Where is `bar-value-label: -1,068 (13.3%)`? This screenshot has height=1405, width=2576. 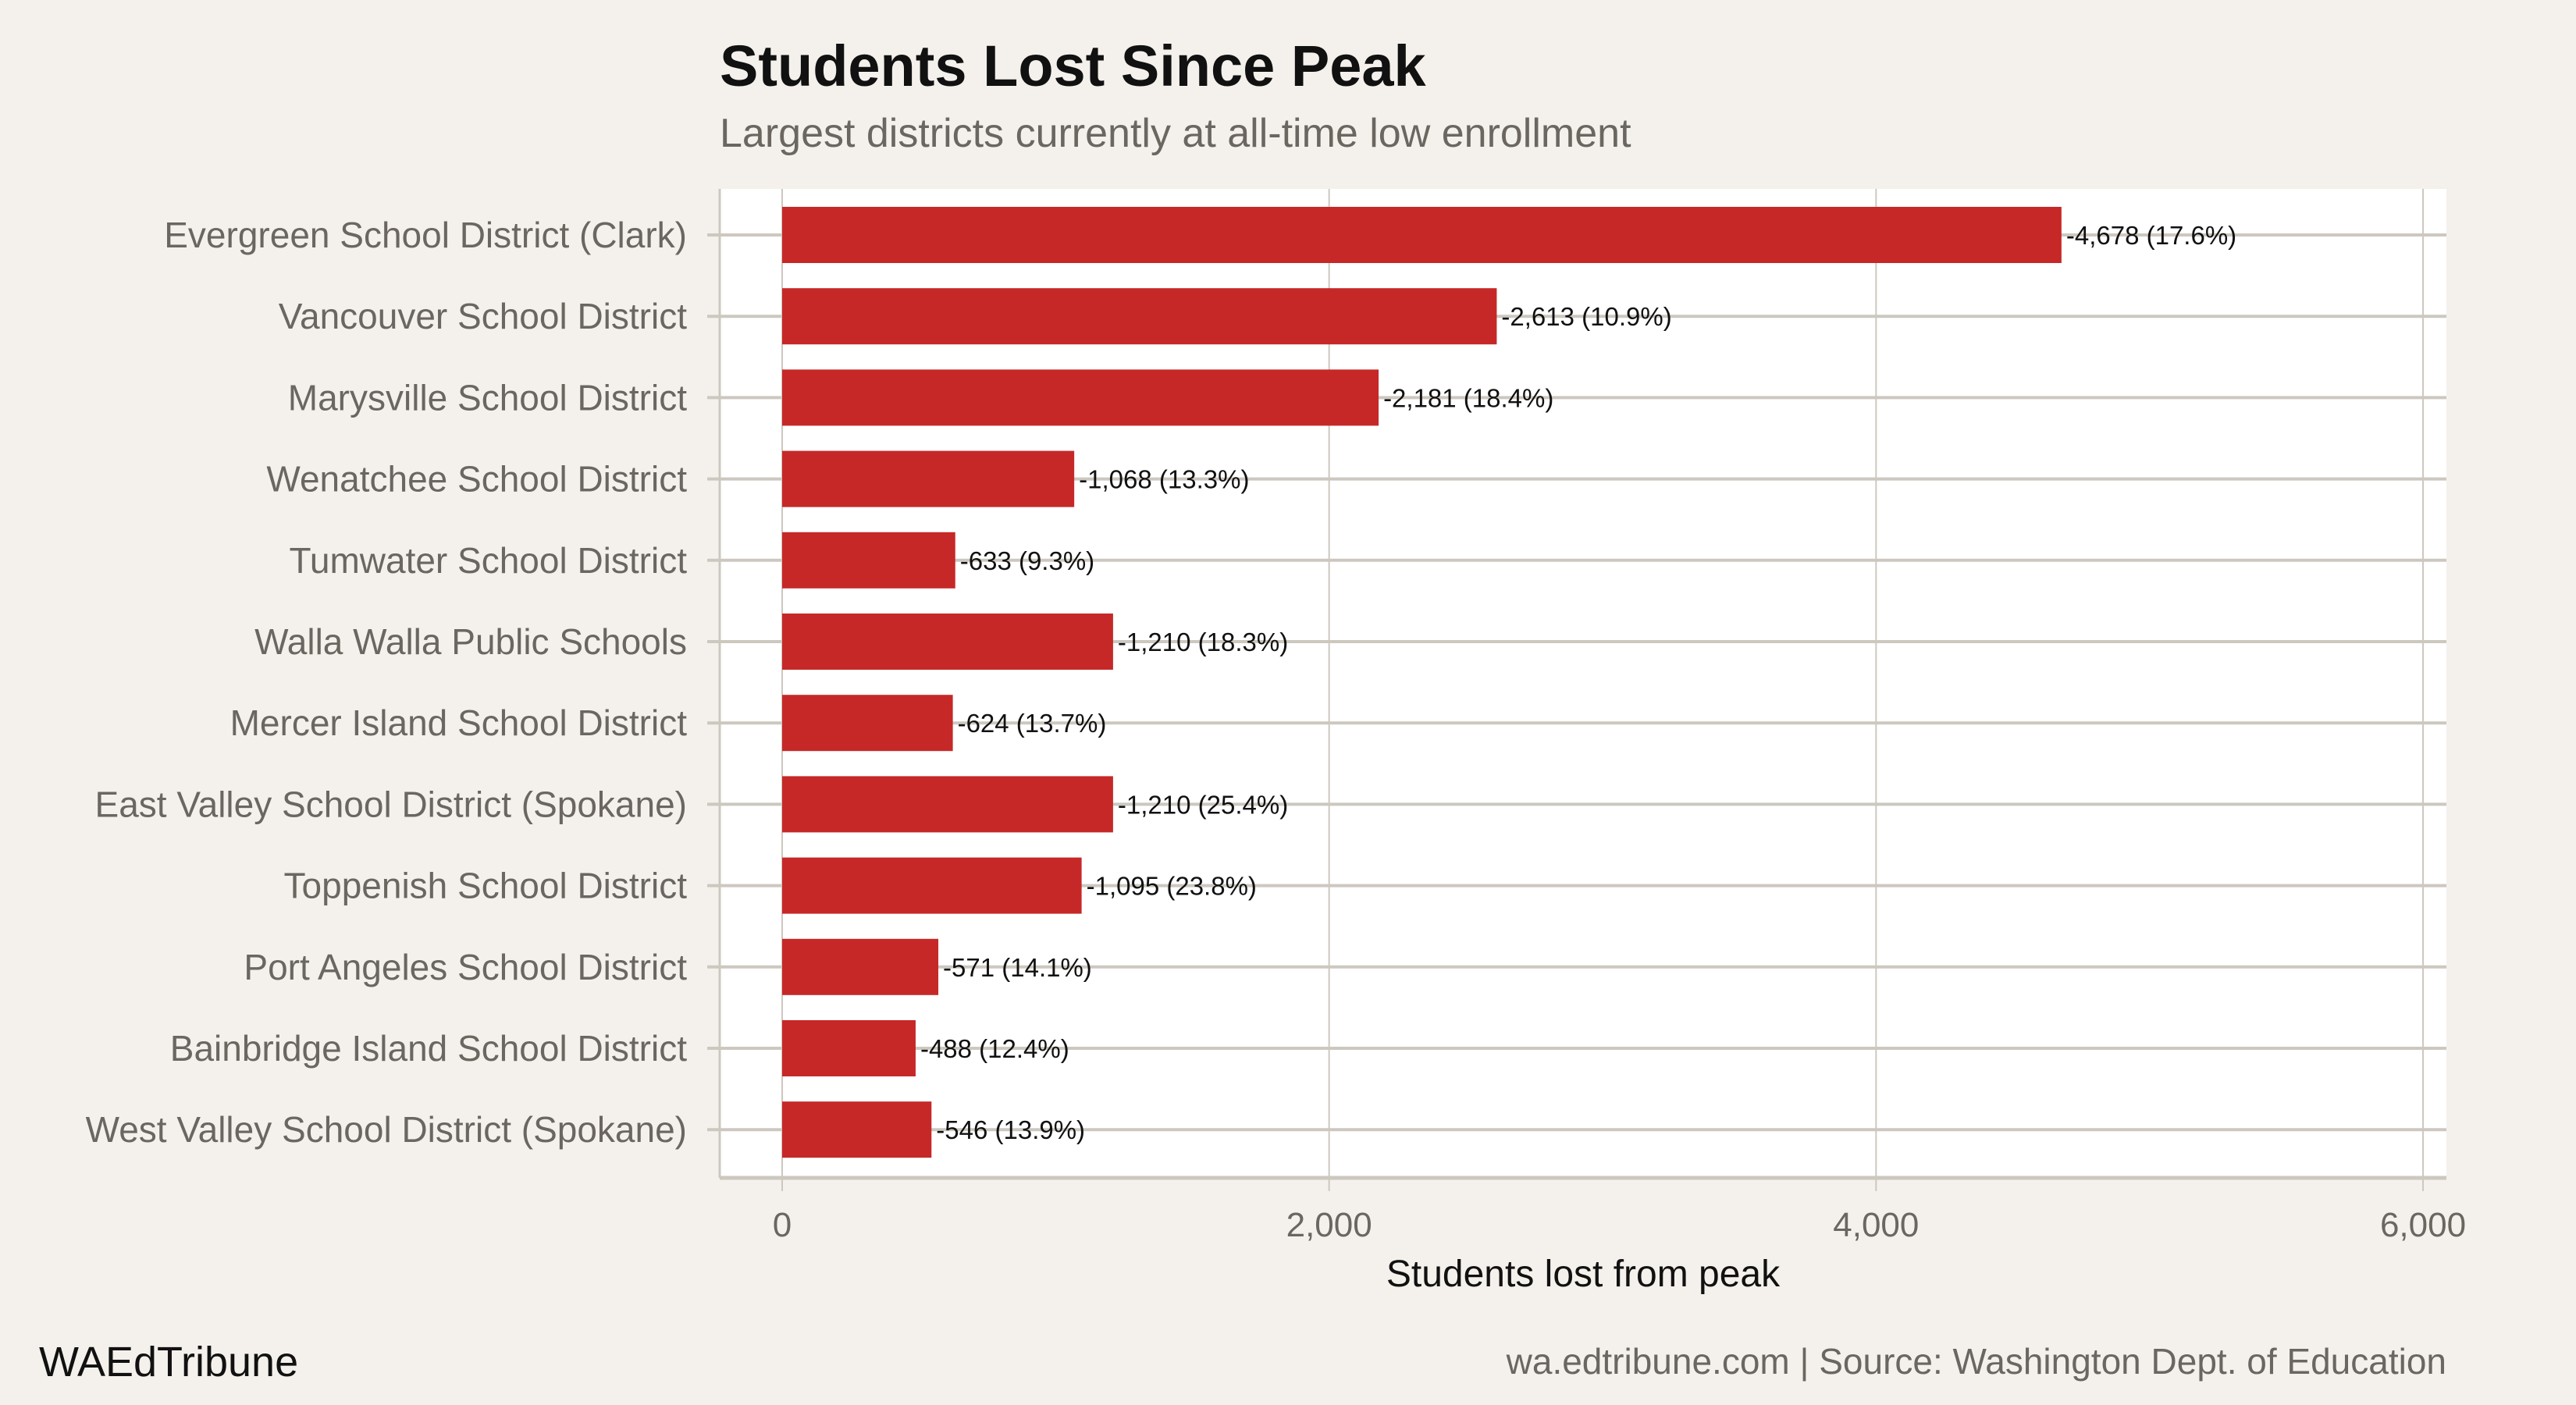
bar-value-label: -1,068 (13.3%) is located at coordinates (1164, 480).